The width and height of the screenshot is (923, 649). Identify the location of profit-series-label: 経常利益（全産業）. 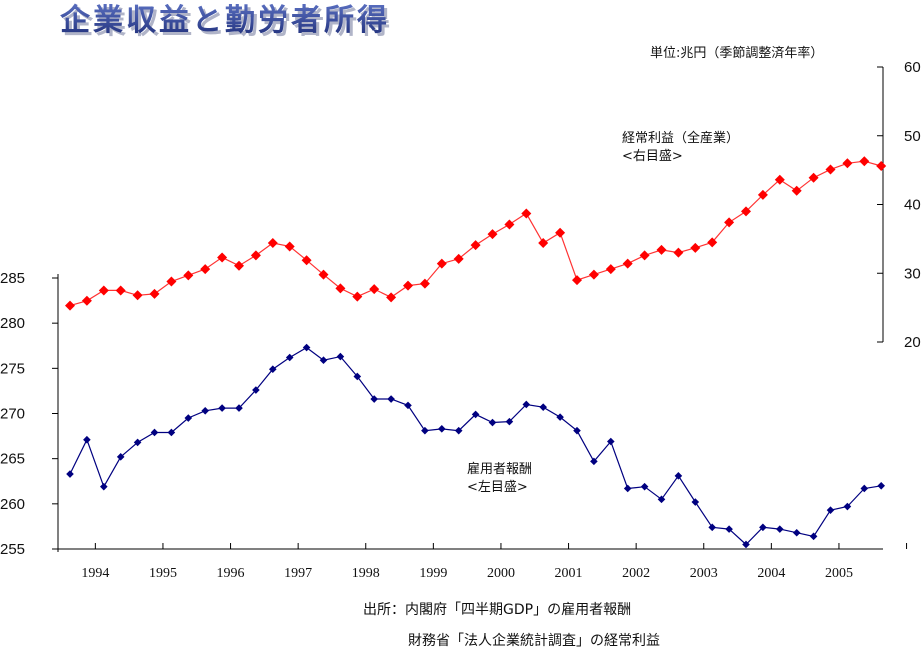
(680, 138).